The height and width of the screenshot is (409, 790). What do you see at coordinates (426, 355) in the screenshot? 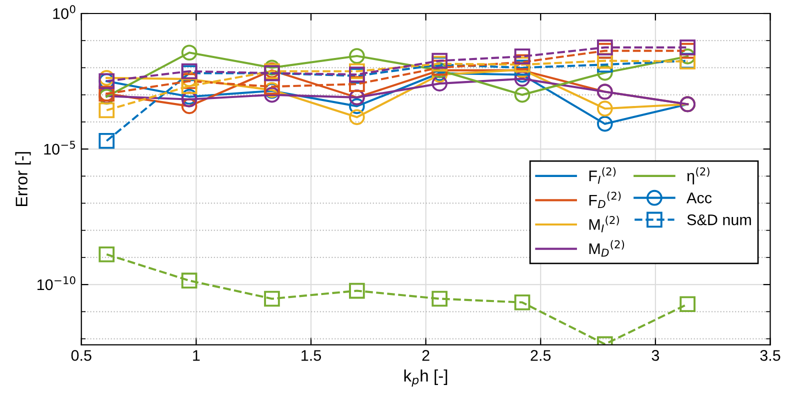
I see `x-tick-label: 2` at bounding box center [426, 355].